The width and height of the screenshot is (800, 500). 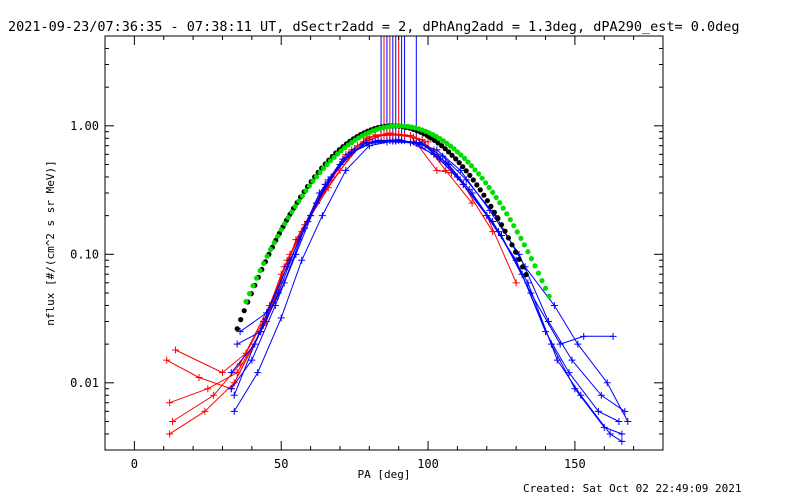 I want to click on created-timestamp: Created: Sat Oct 02 22:49:09 2021, so click(x=632, y=488).